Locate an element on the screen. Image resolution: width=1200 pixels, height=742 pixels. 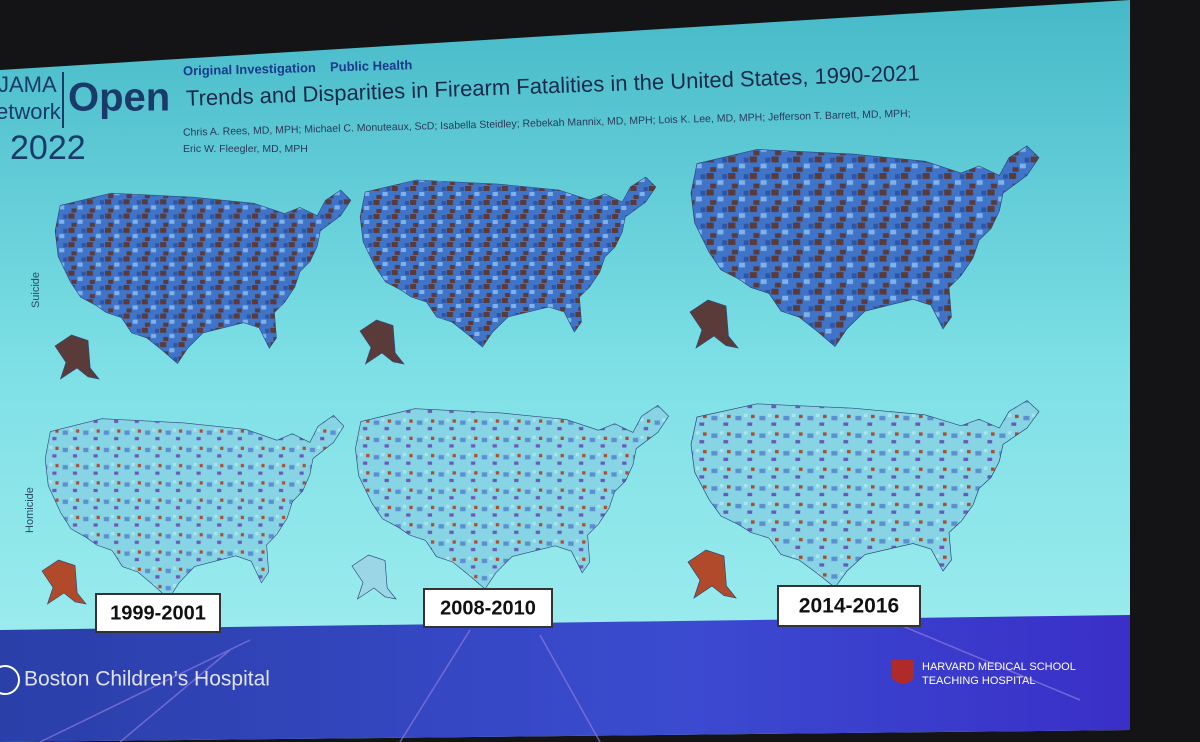
journal-line1: JAMA is located at coordinates (28, 84).